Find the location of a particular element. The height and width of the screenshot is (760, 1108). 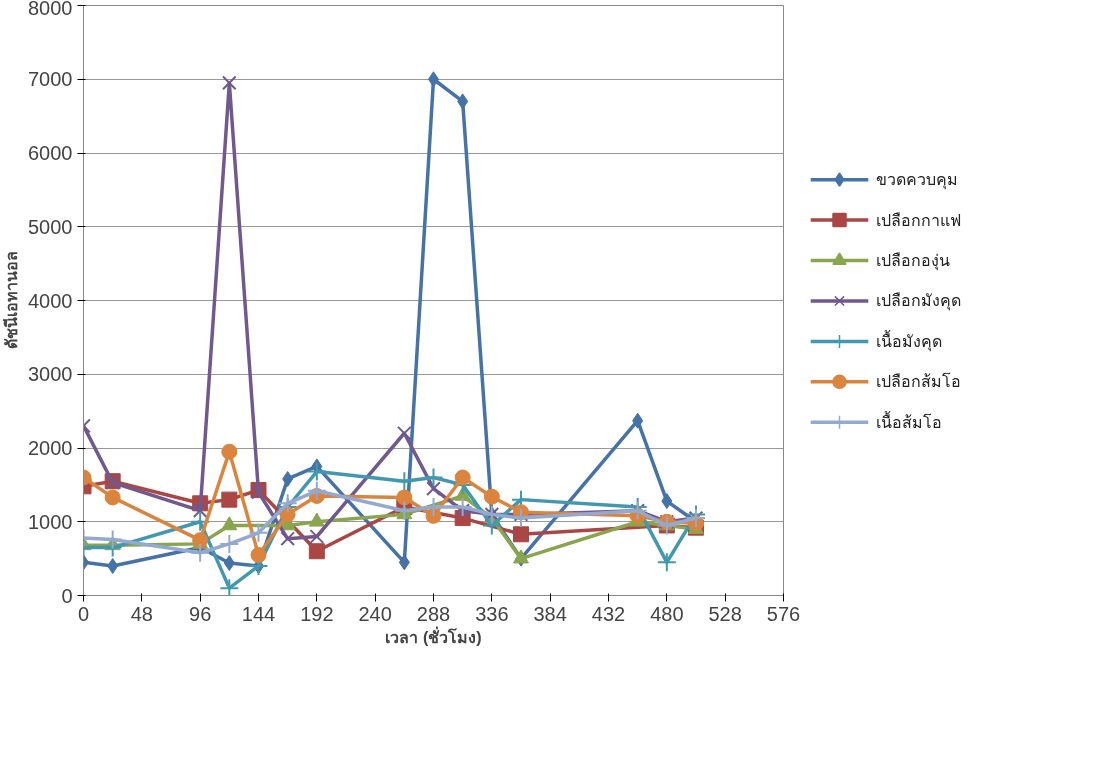

y-tick-label: 5000 is located at coordinates (50, 226).